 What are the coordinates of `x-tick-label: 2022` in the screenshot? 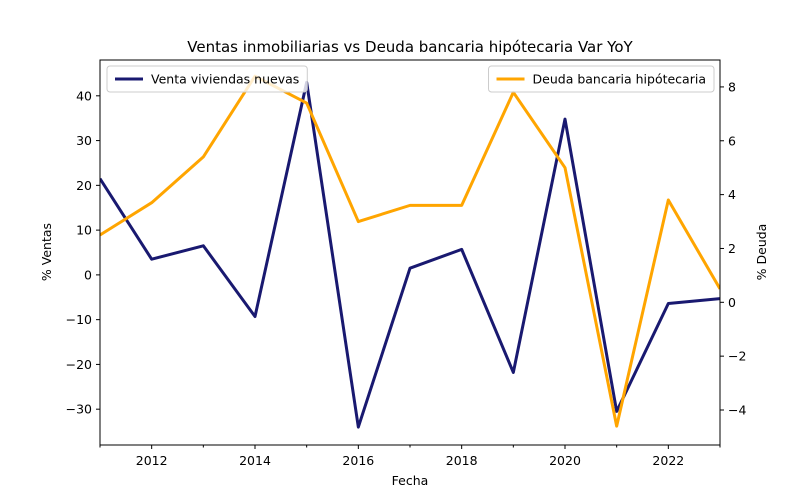 It's located at (668, 460).